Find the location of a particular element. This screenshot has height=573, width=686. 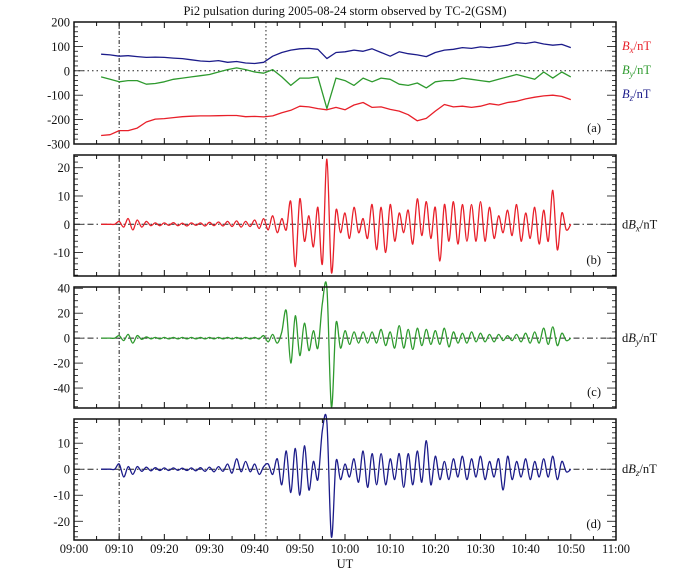

legend-label-Bx: Bx/nT is located at coordinates (636, 47).